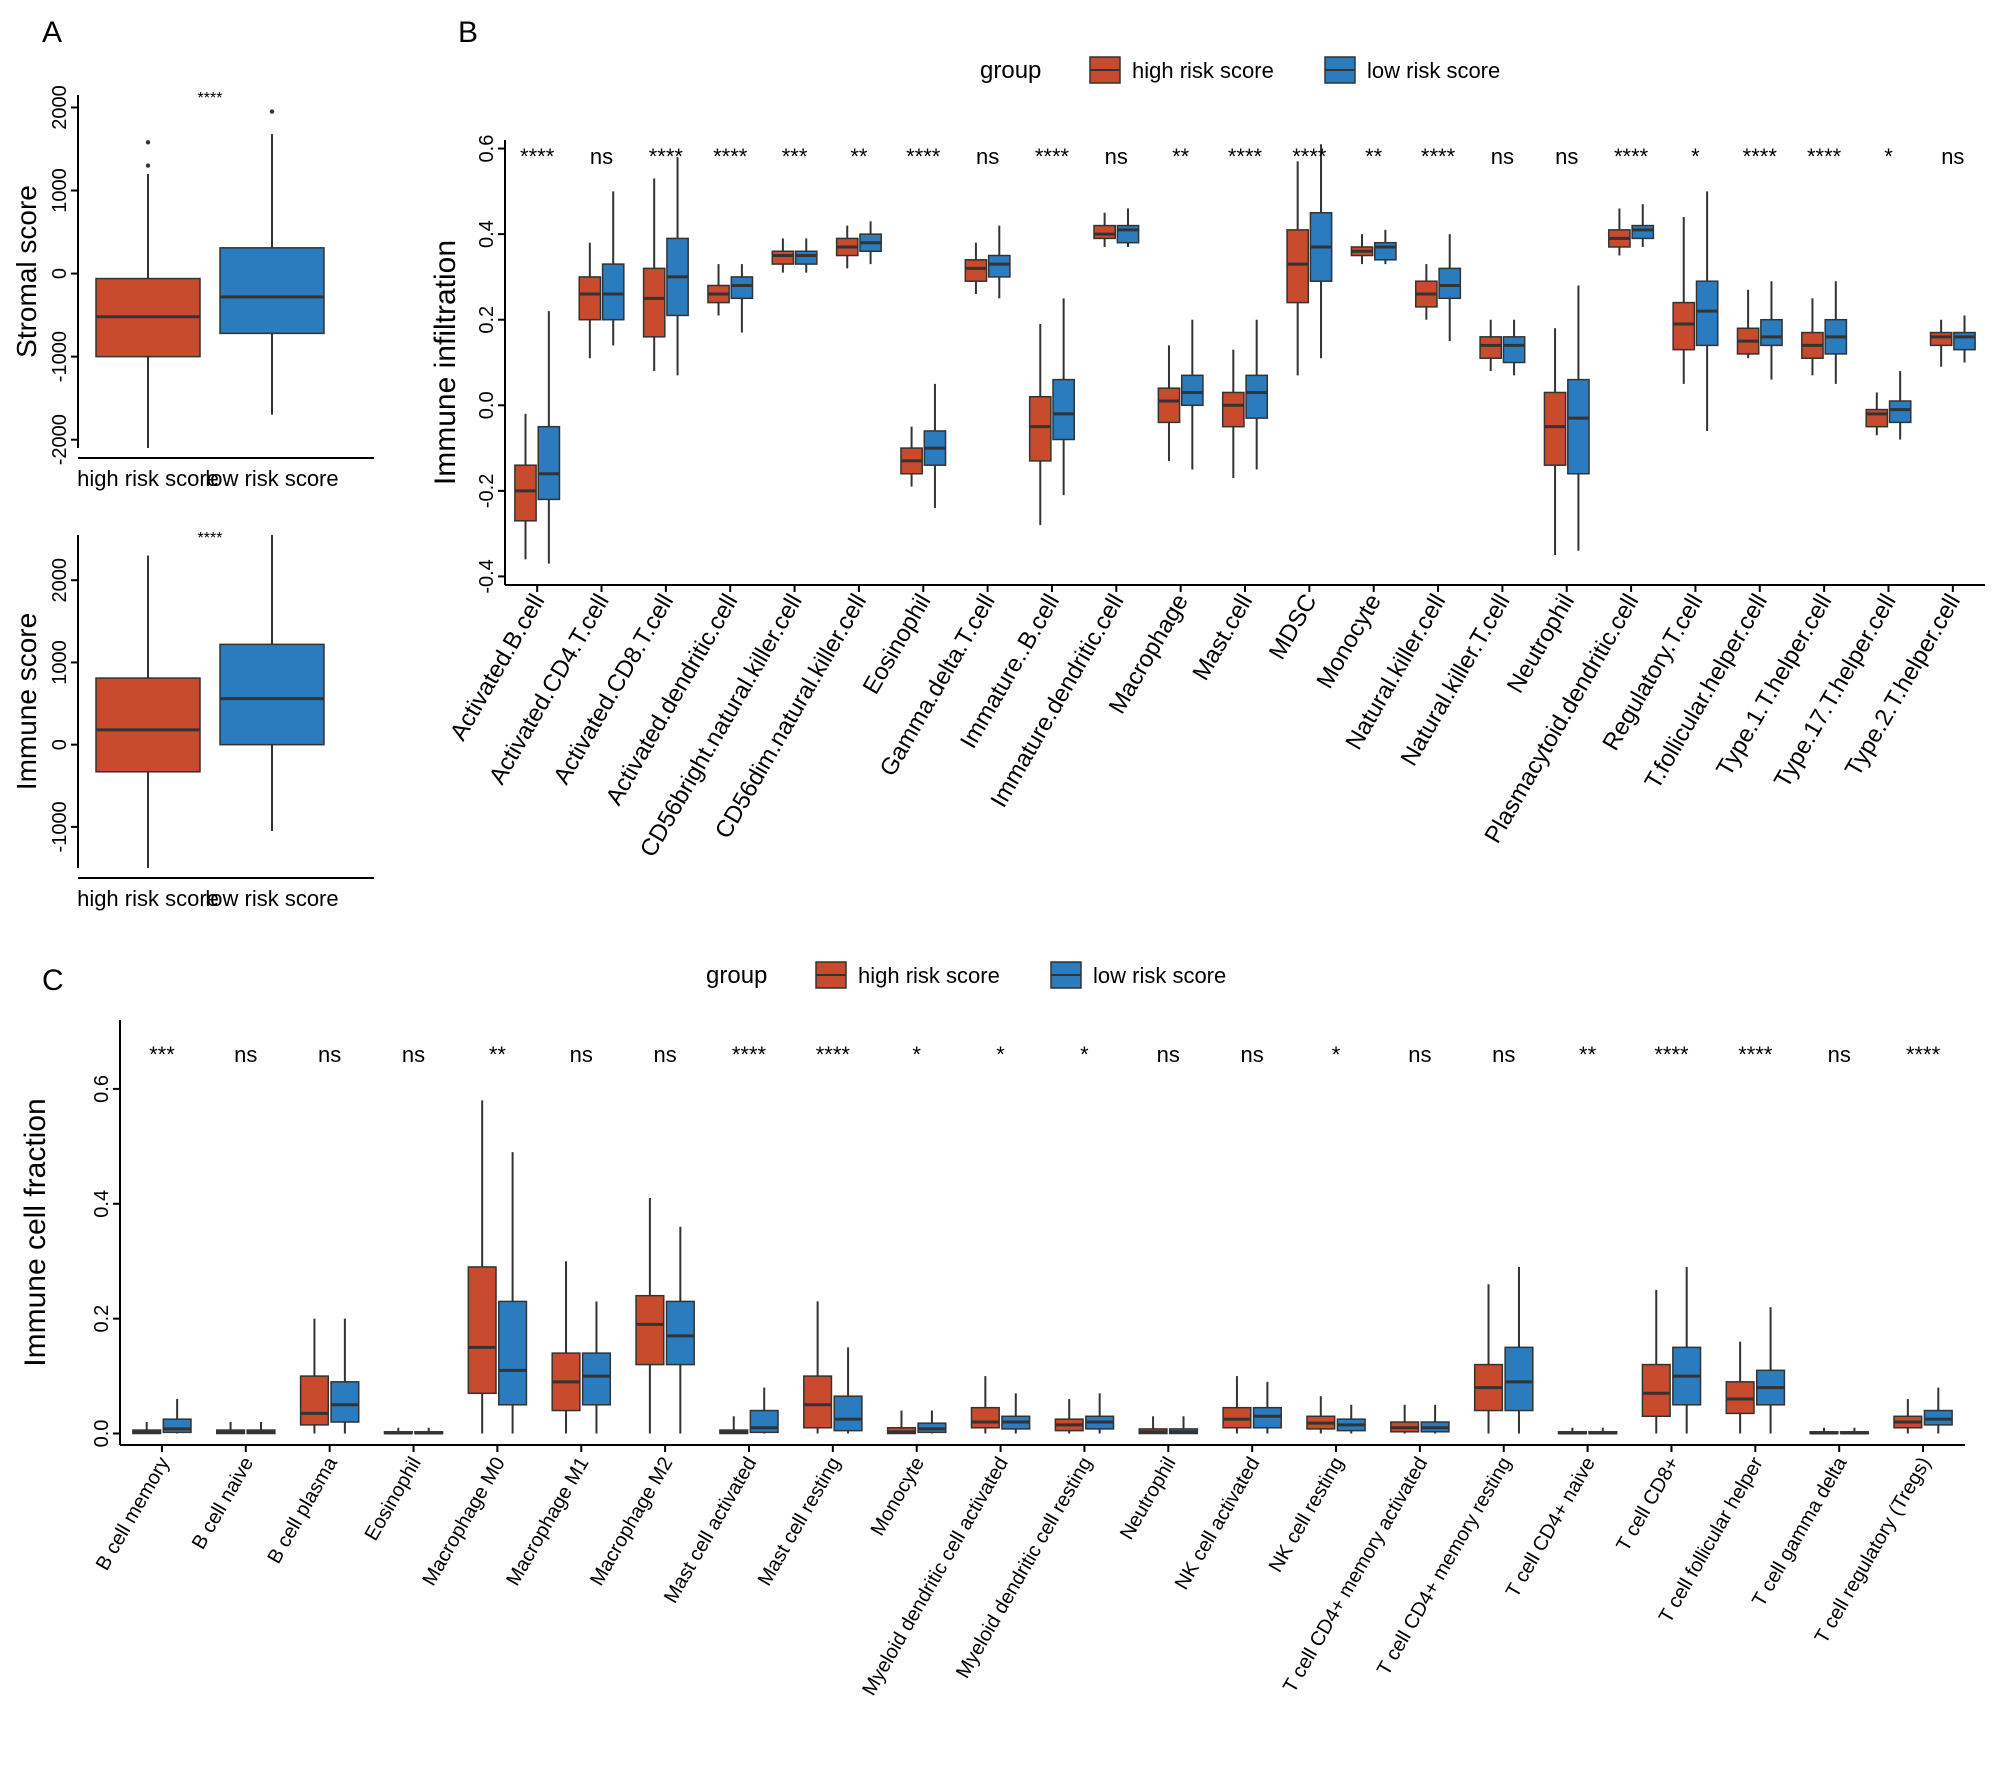  Describe the element at coordinates (60, 662) in the screenshot. I see `y-tick-label: 1000` at that location.